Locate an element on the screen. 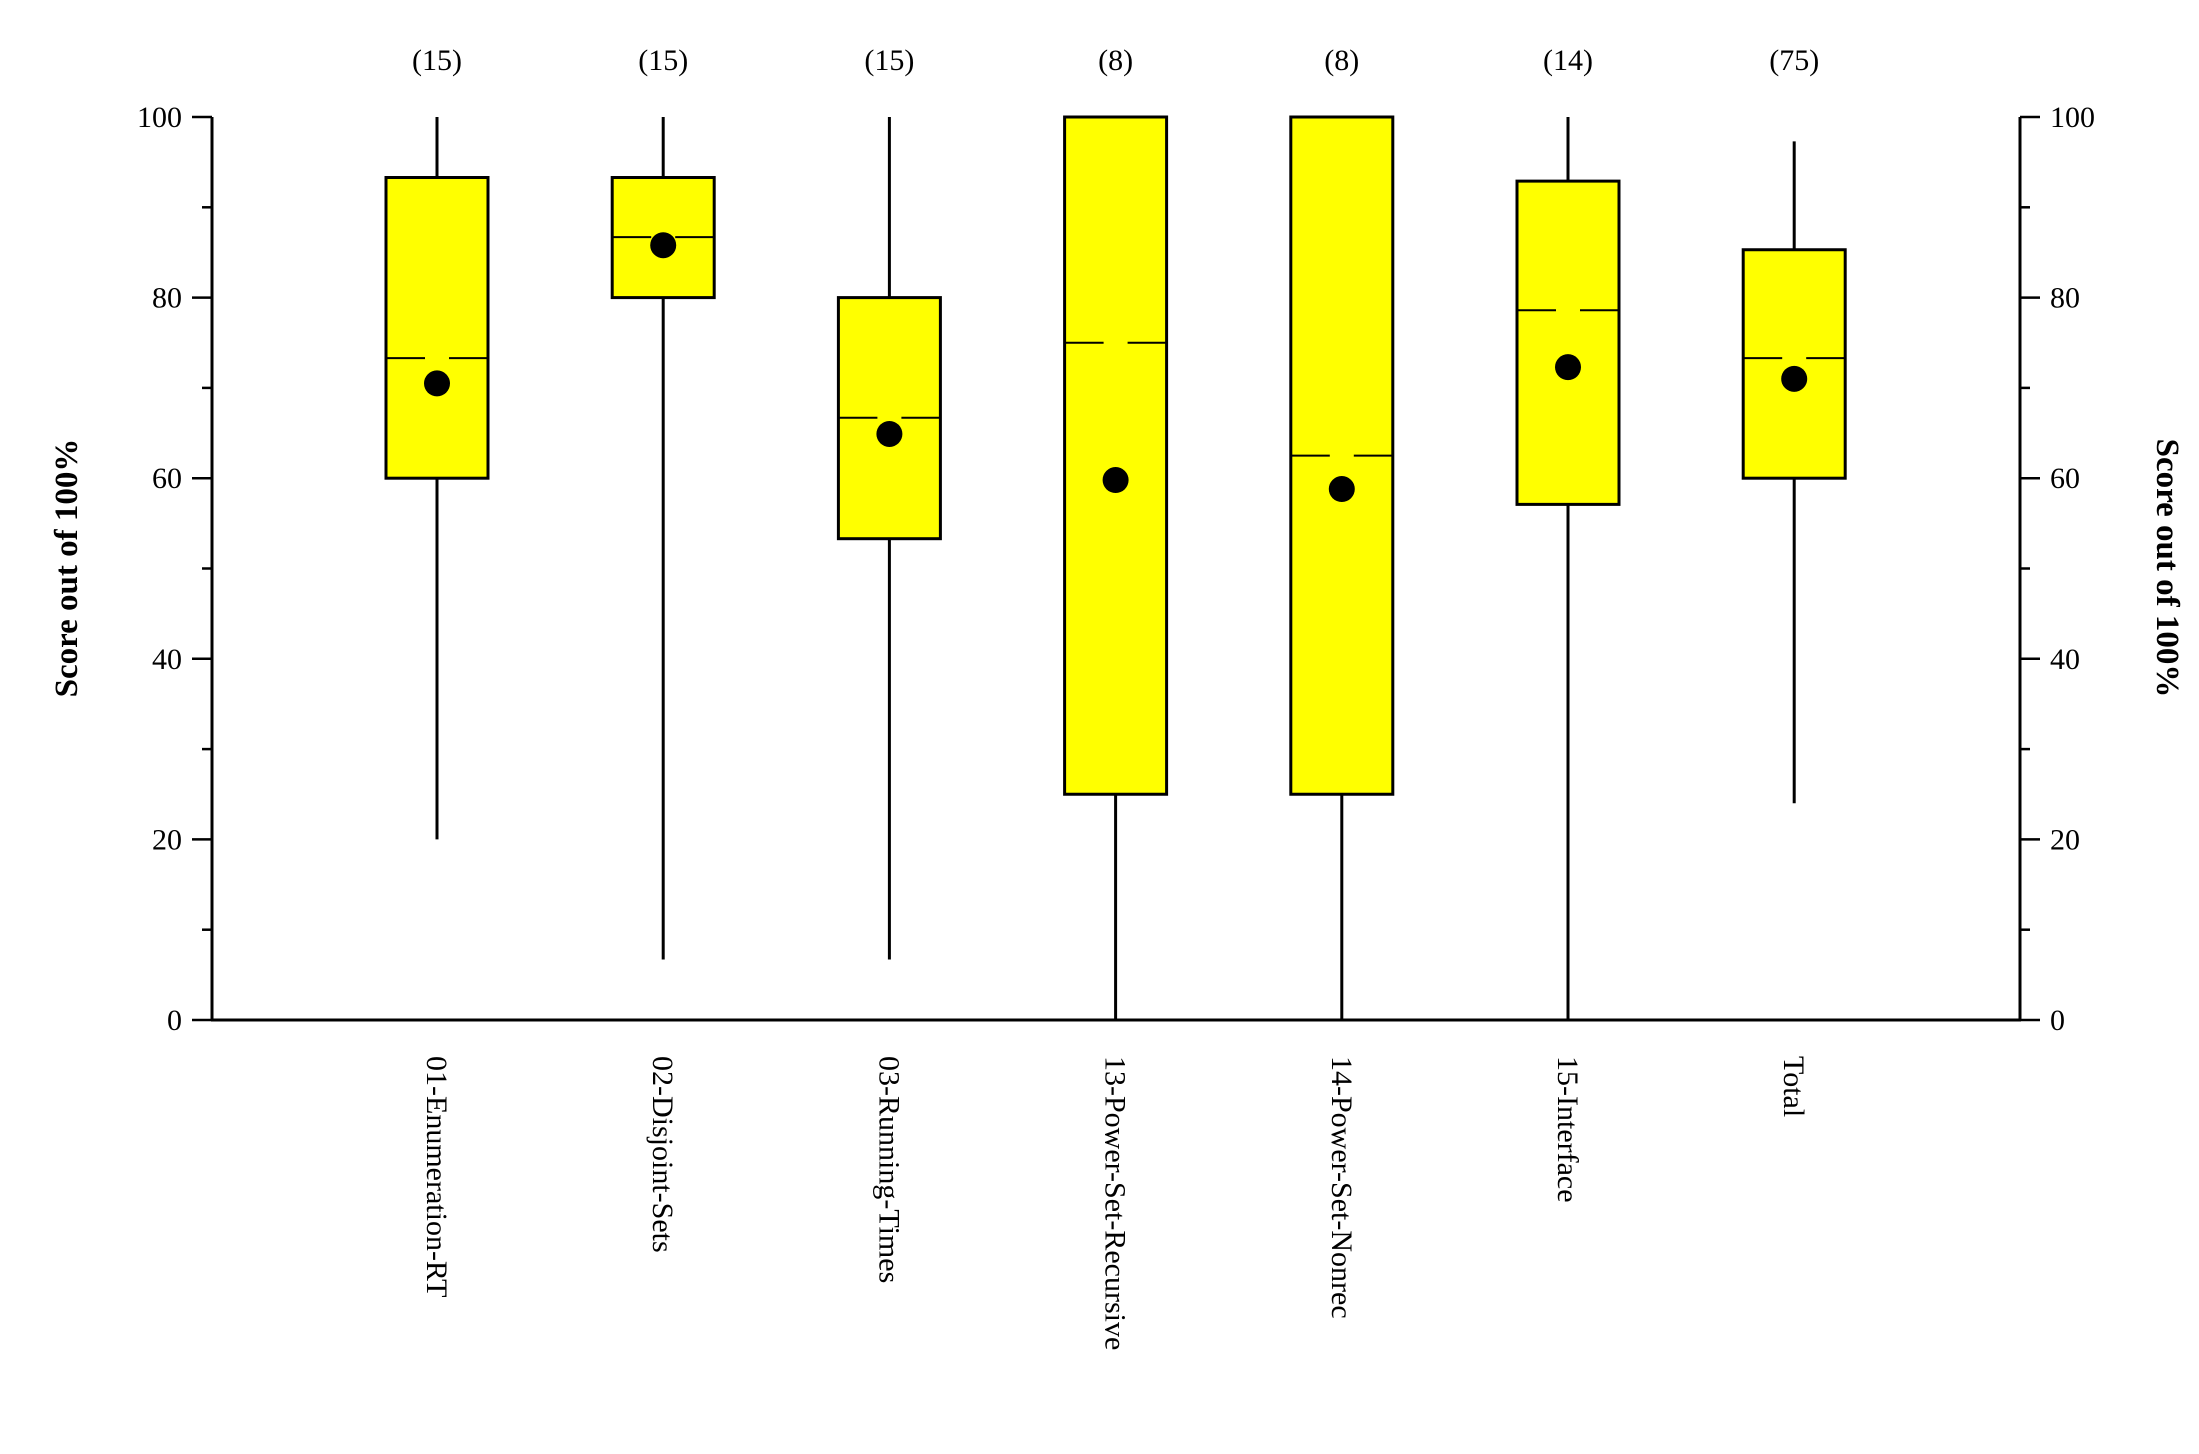 The image size is (2199, 1454). category-label: 02-Disjoint-Sets is located at coordinates (662, 1154).